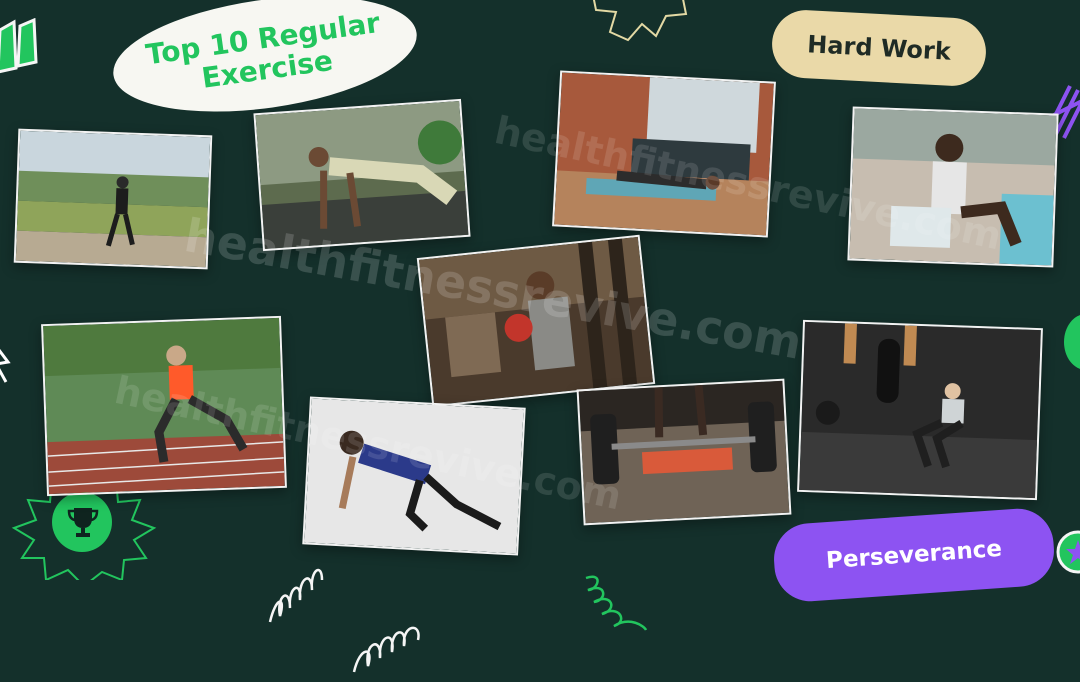  What do you see at coordinates (83, 522) in the screenshot?
I see `trophy-icon` at bounding box center [83, 522].